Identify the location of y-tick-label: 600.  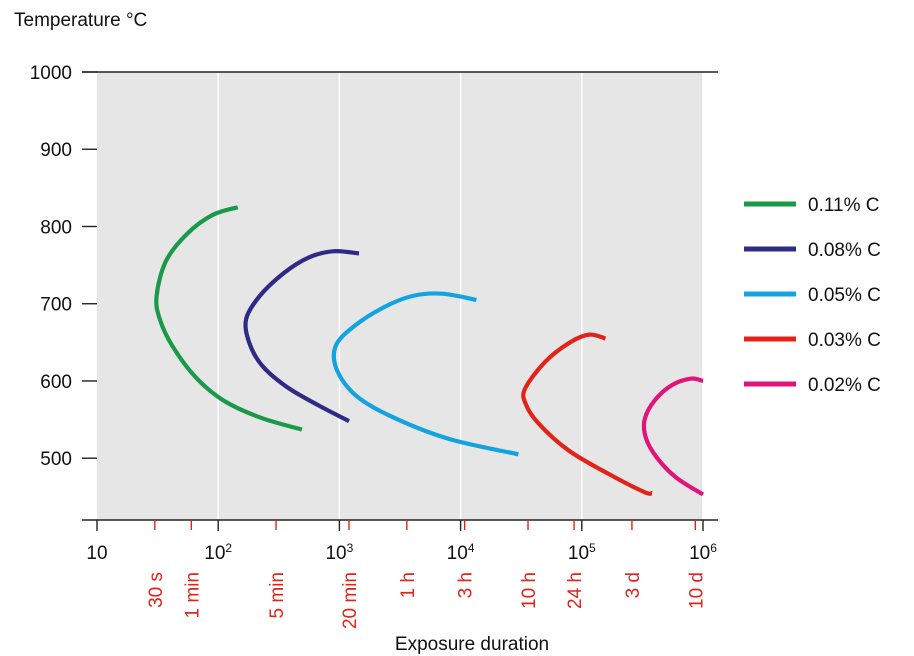
(56, 382).